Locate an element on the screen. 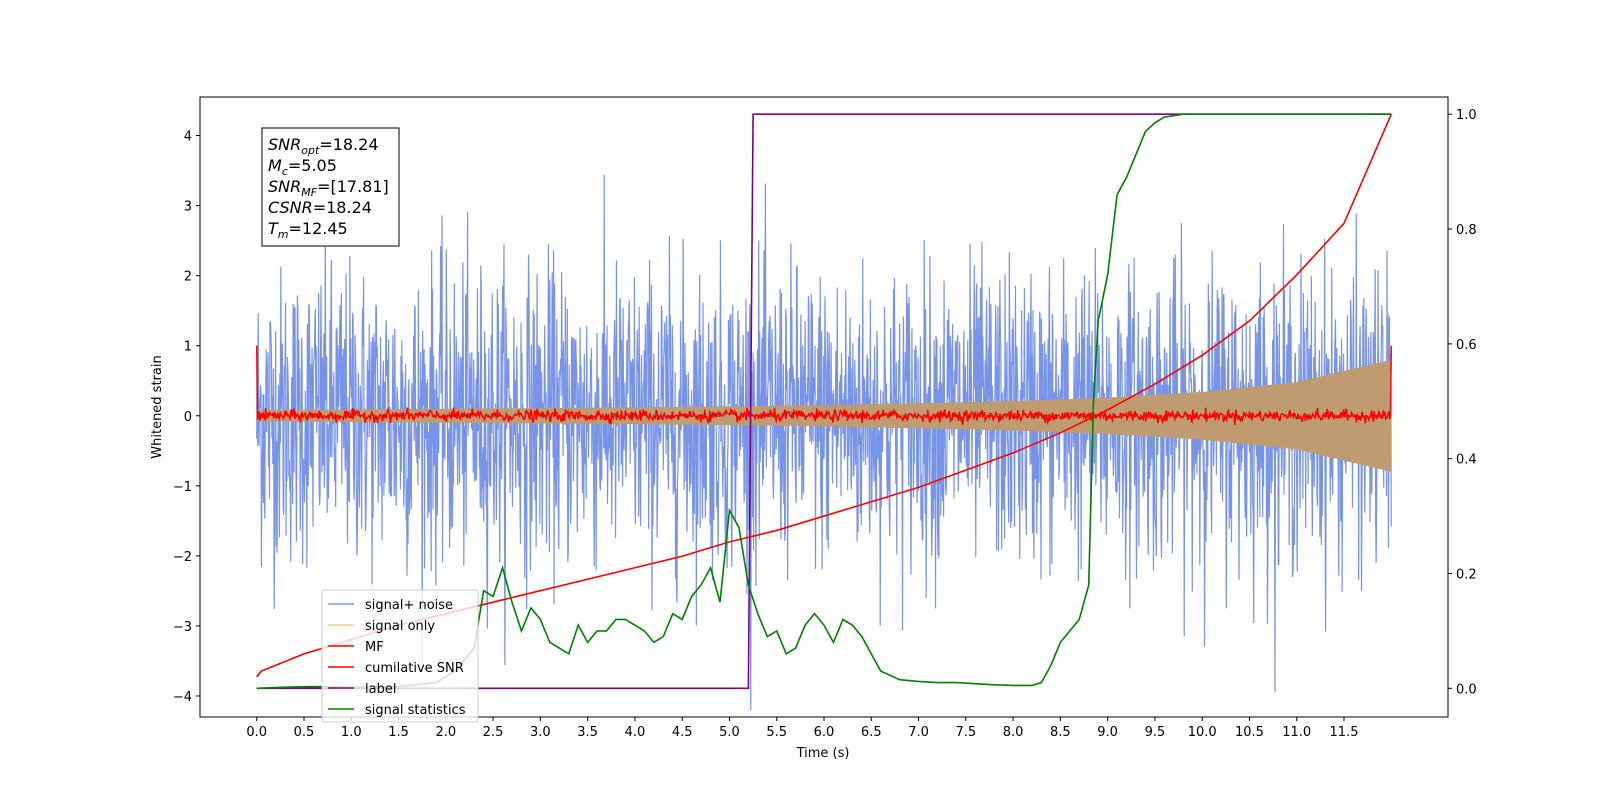 This screenshot has width=1600, height=800. y-tick-label: 4 is located at coordinates (188, 137).